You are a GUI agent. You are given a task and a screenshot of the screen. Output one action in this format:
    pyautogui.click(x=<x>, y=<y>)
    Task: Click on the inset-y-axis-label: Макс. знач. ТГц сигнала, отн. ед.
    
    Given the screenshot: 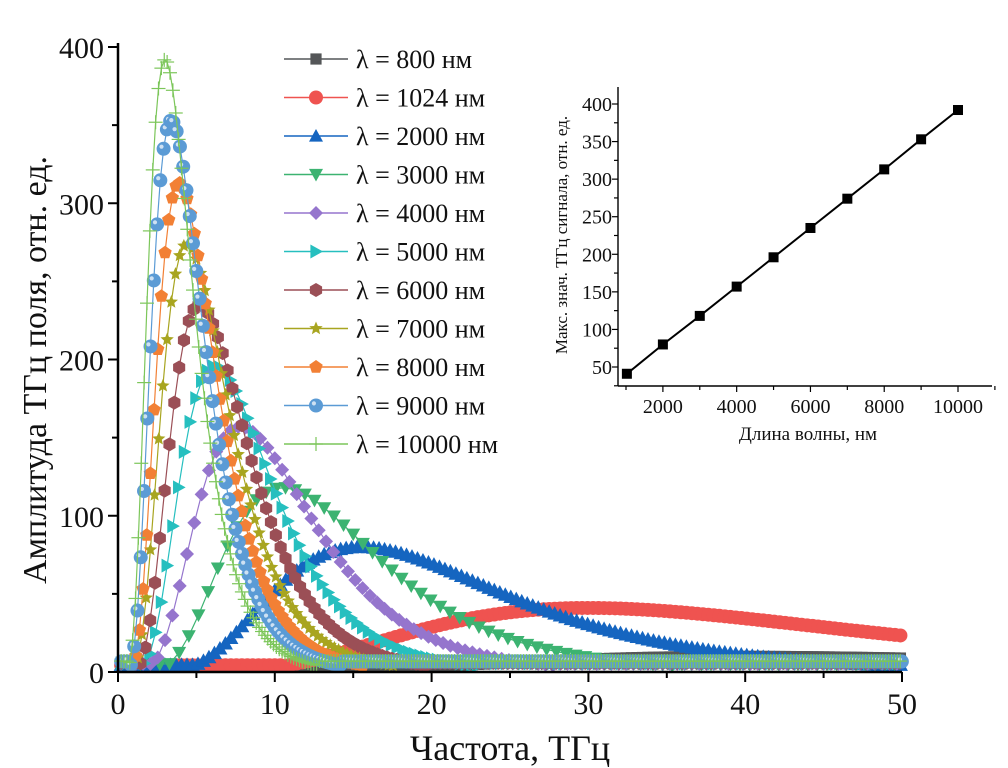 What is the action you would take?
    pyautogui.click(x=561, y=235)
    